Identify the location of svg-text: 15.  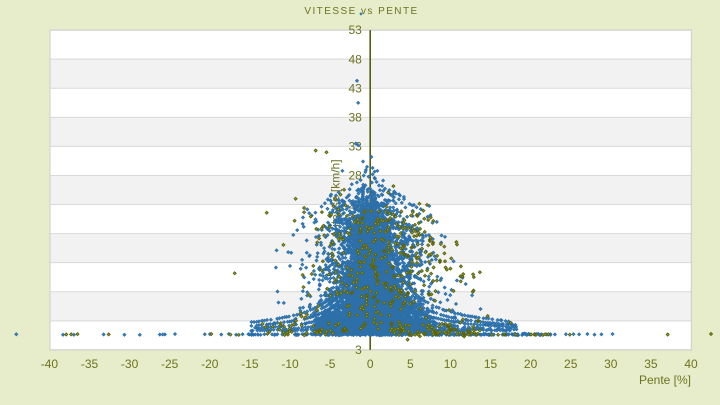
(491, 364).